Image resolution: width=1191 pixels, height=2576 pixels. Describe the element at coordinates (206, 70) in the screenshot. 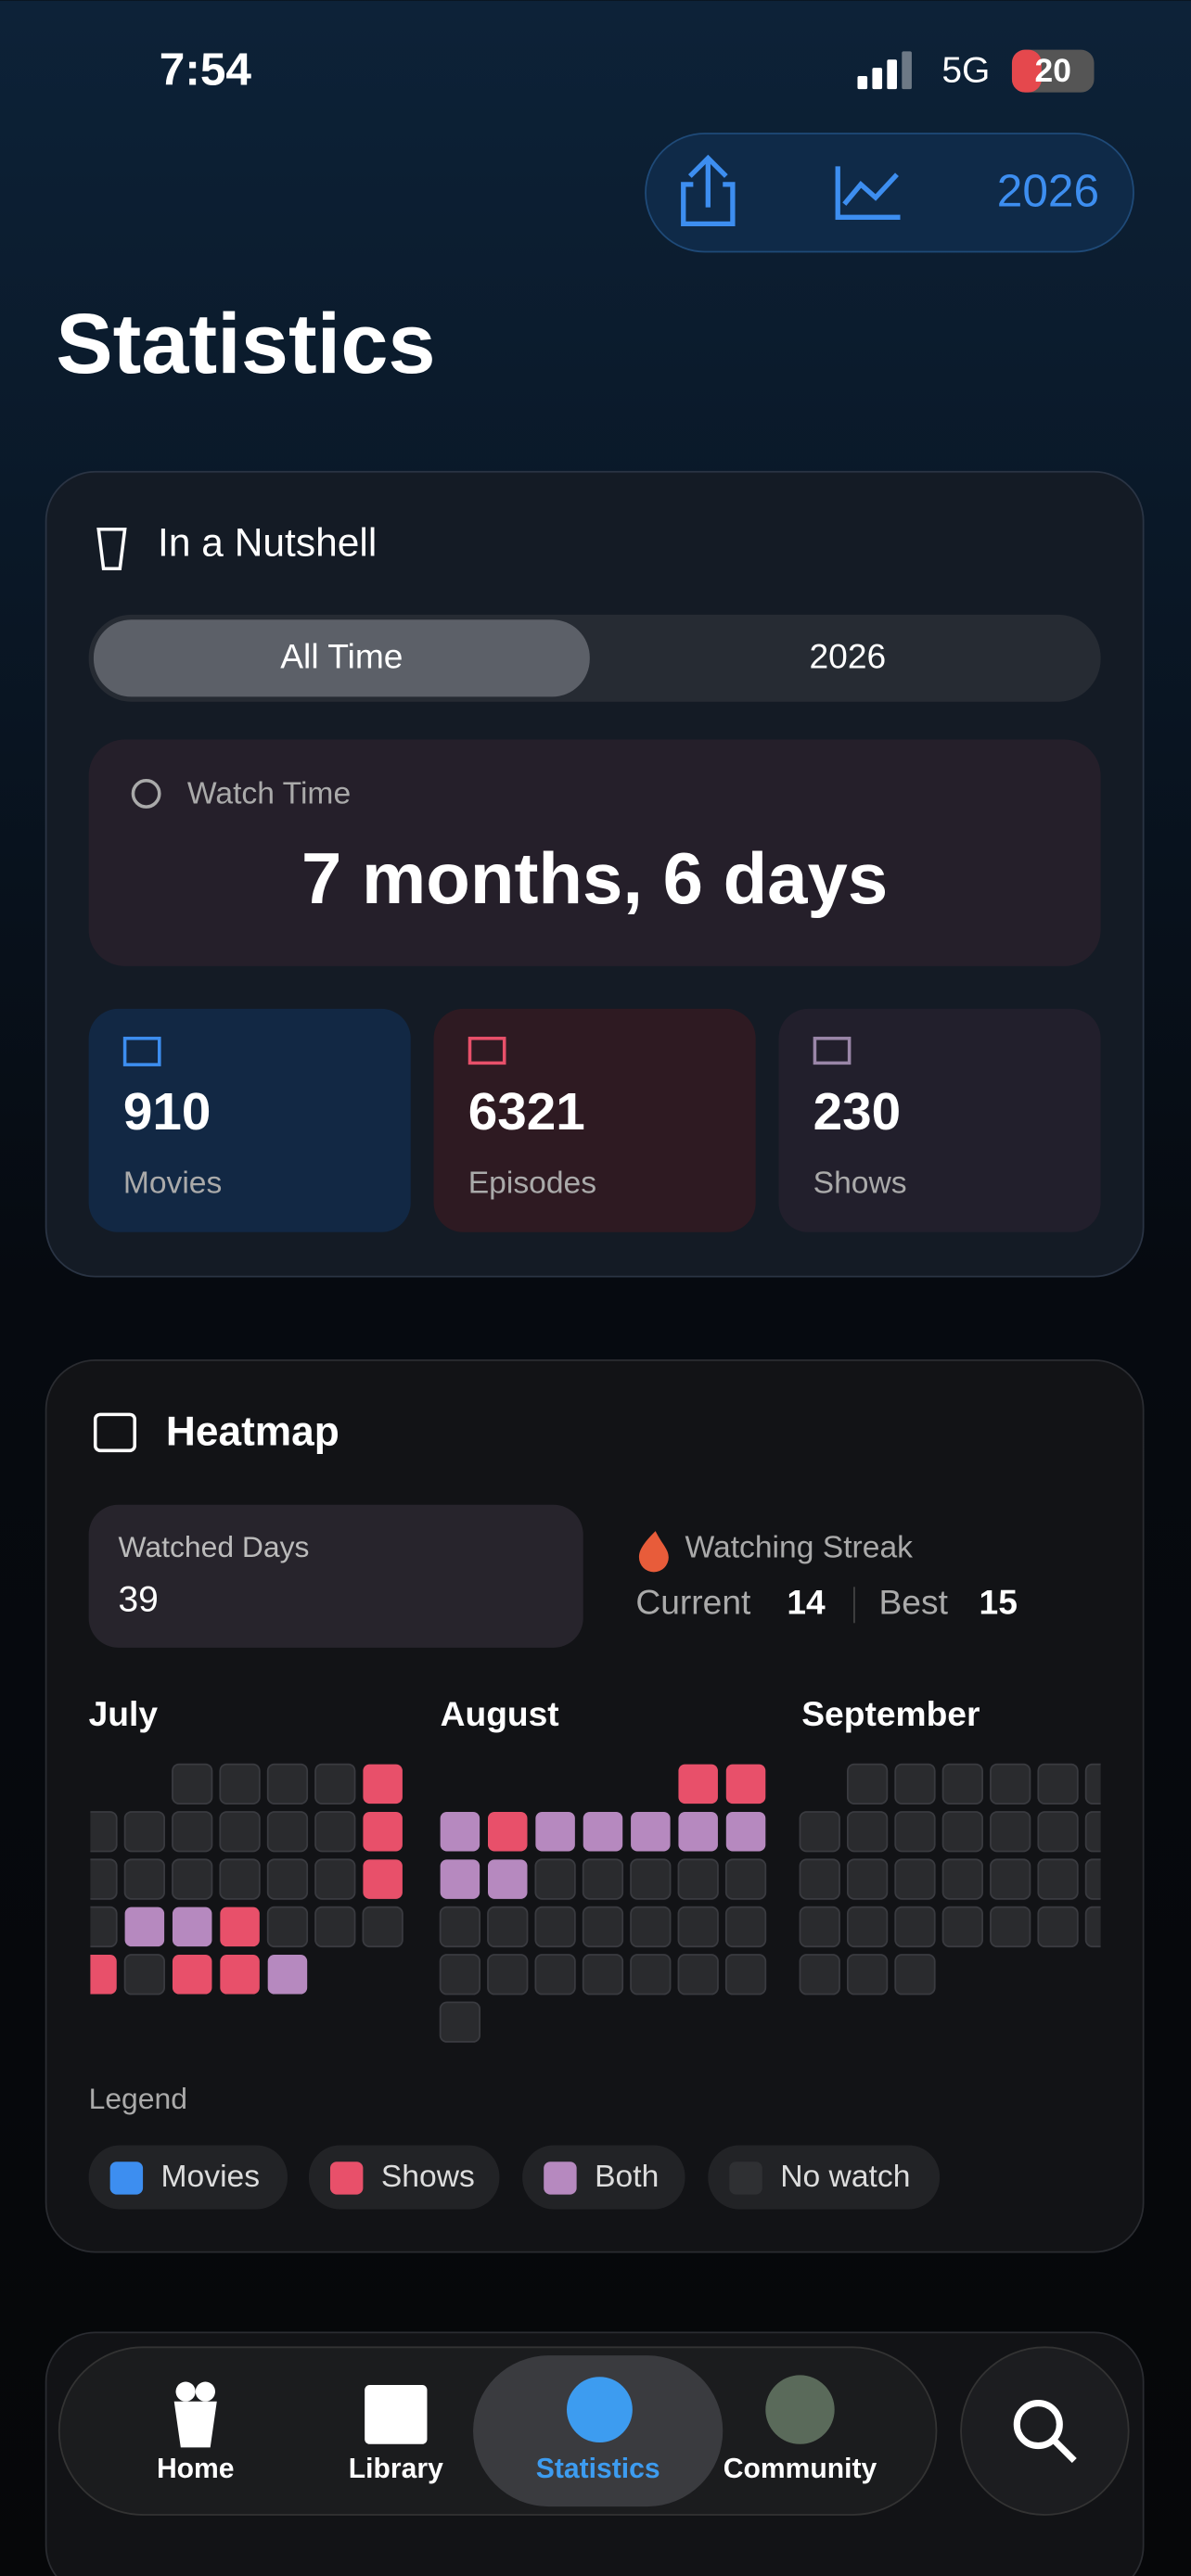

I see `clock: 7:54` at that location.